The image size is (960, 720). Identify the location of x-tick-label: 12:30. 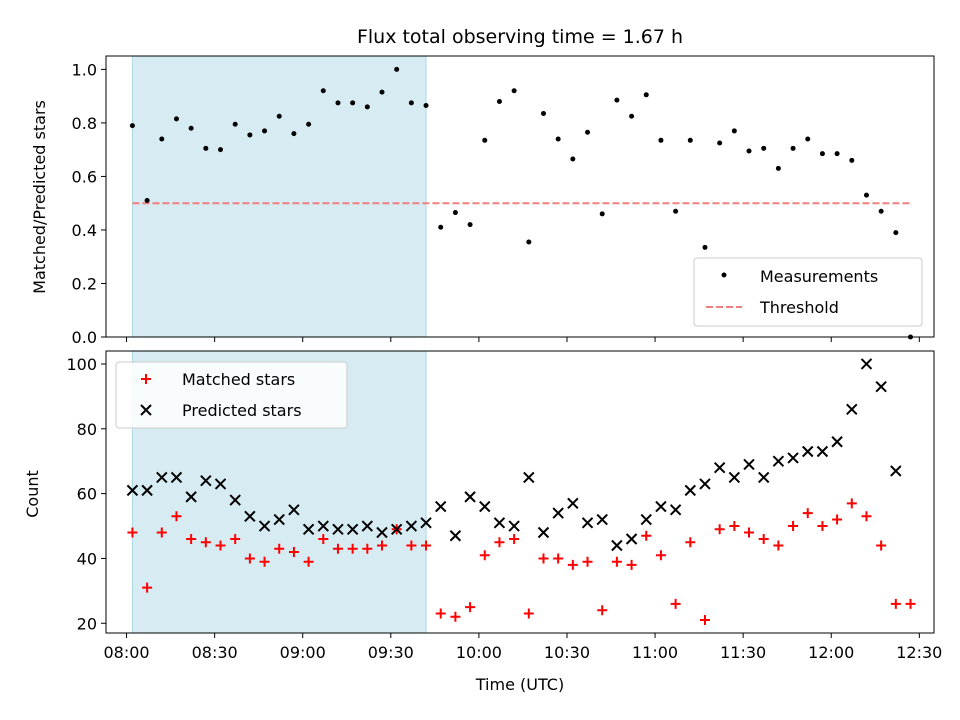
(919, 652).